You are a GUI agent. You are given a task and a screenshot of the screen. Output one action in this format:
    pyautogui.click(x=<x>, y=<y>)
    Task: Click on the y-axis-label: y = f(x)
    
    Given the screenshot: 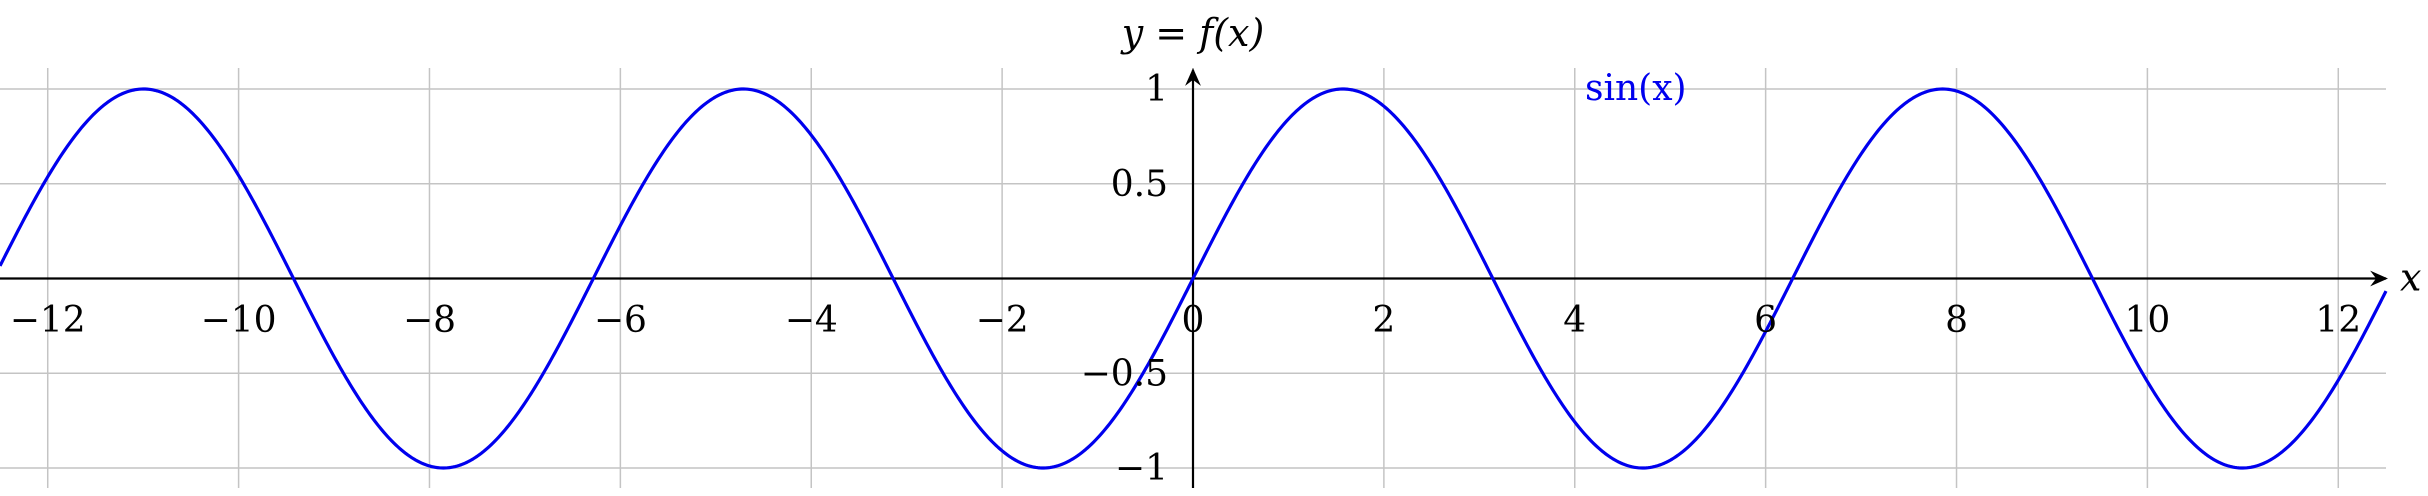 What is the action you would take?
    pyautogui.click(x=1192, y=33)
    